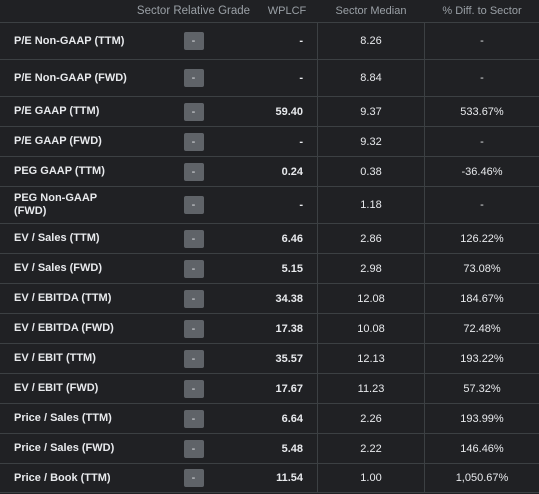 Image resolution: width=539 pixels, height=494 pixels. Describe the element at coordinates (269, 388) in the screenshot. I see `table-row: EV / EBIT (FWD) - 17.67 11.23 57.32%` at that location.